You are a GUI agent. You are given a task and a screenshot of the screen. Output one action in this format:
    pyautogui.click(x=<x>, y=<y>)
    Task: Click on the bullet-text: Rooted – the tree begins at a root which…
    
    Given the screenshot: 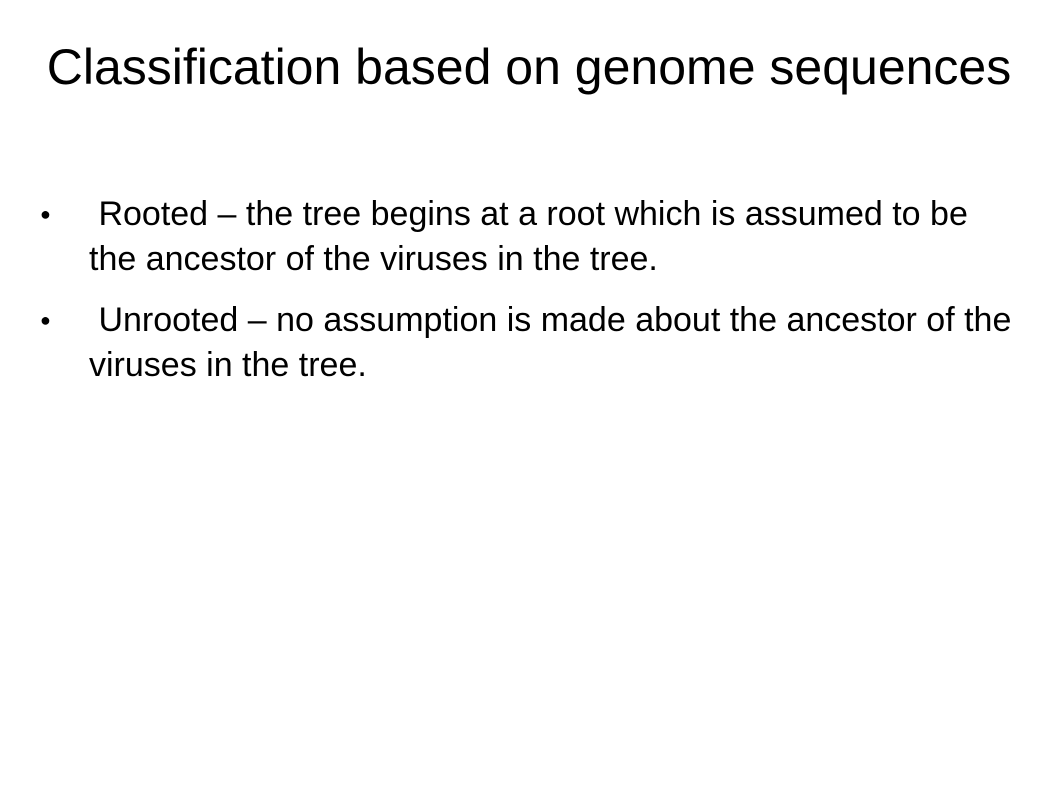 What is the action you would take?
    pyautogui.click(x=533, y=236)
    